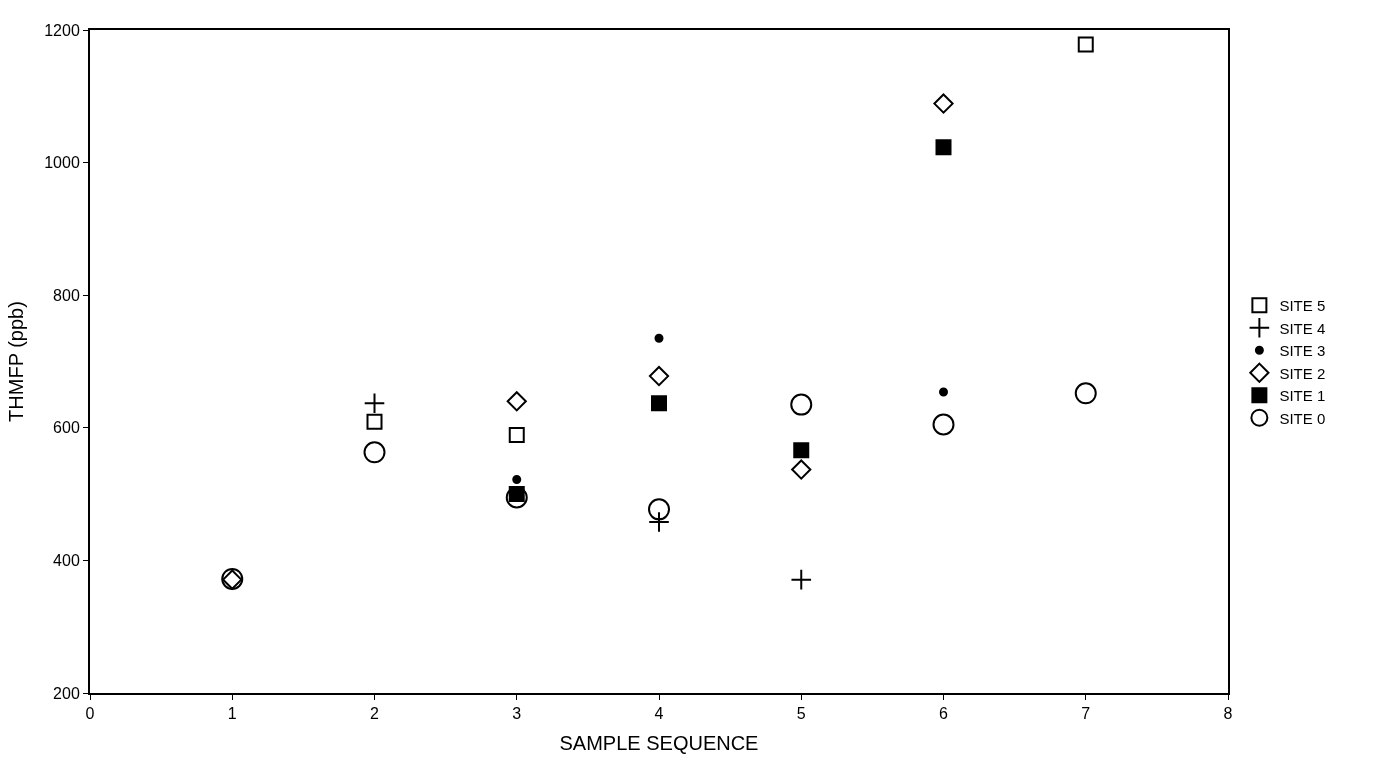 The width and height of the screenshot is (1388, 783). I want to click on y-tick-label: 200, so click(66, 693).